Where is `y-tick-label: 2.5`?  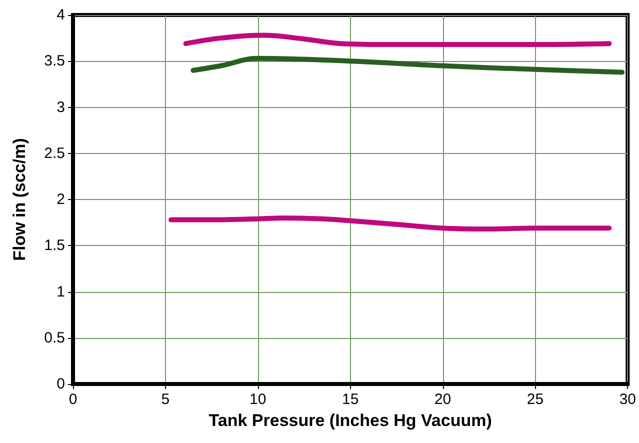
y-tick-label: 2.5 is located at coordinates (54, 153).